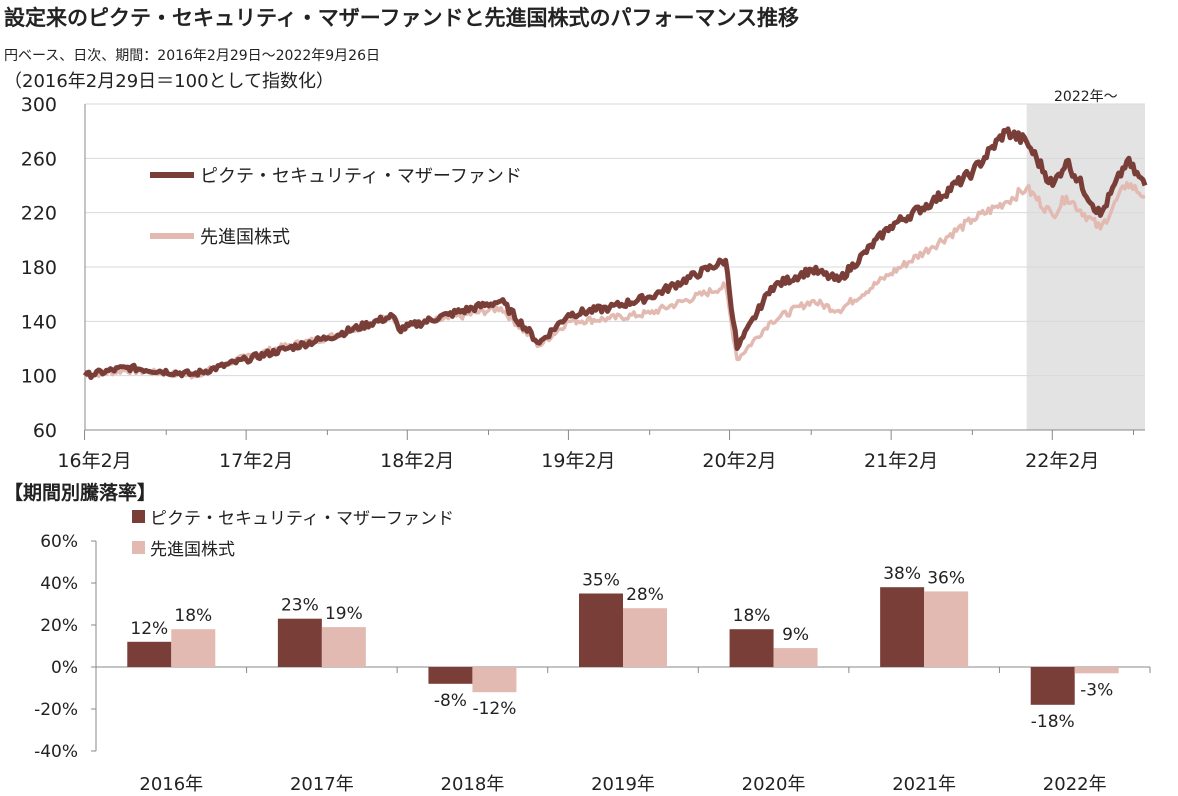 The image size is (1178, 796). Describe the element at coordinates (601, 581) in the screenshot. I see `bar-data-label: 35%` at that location.